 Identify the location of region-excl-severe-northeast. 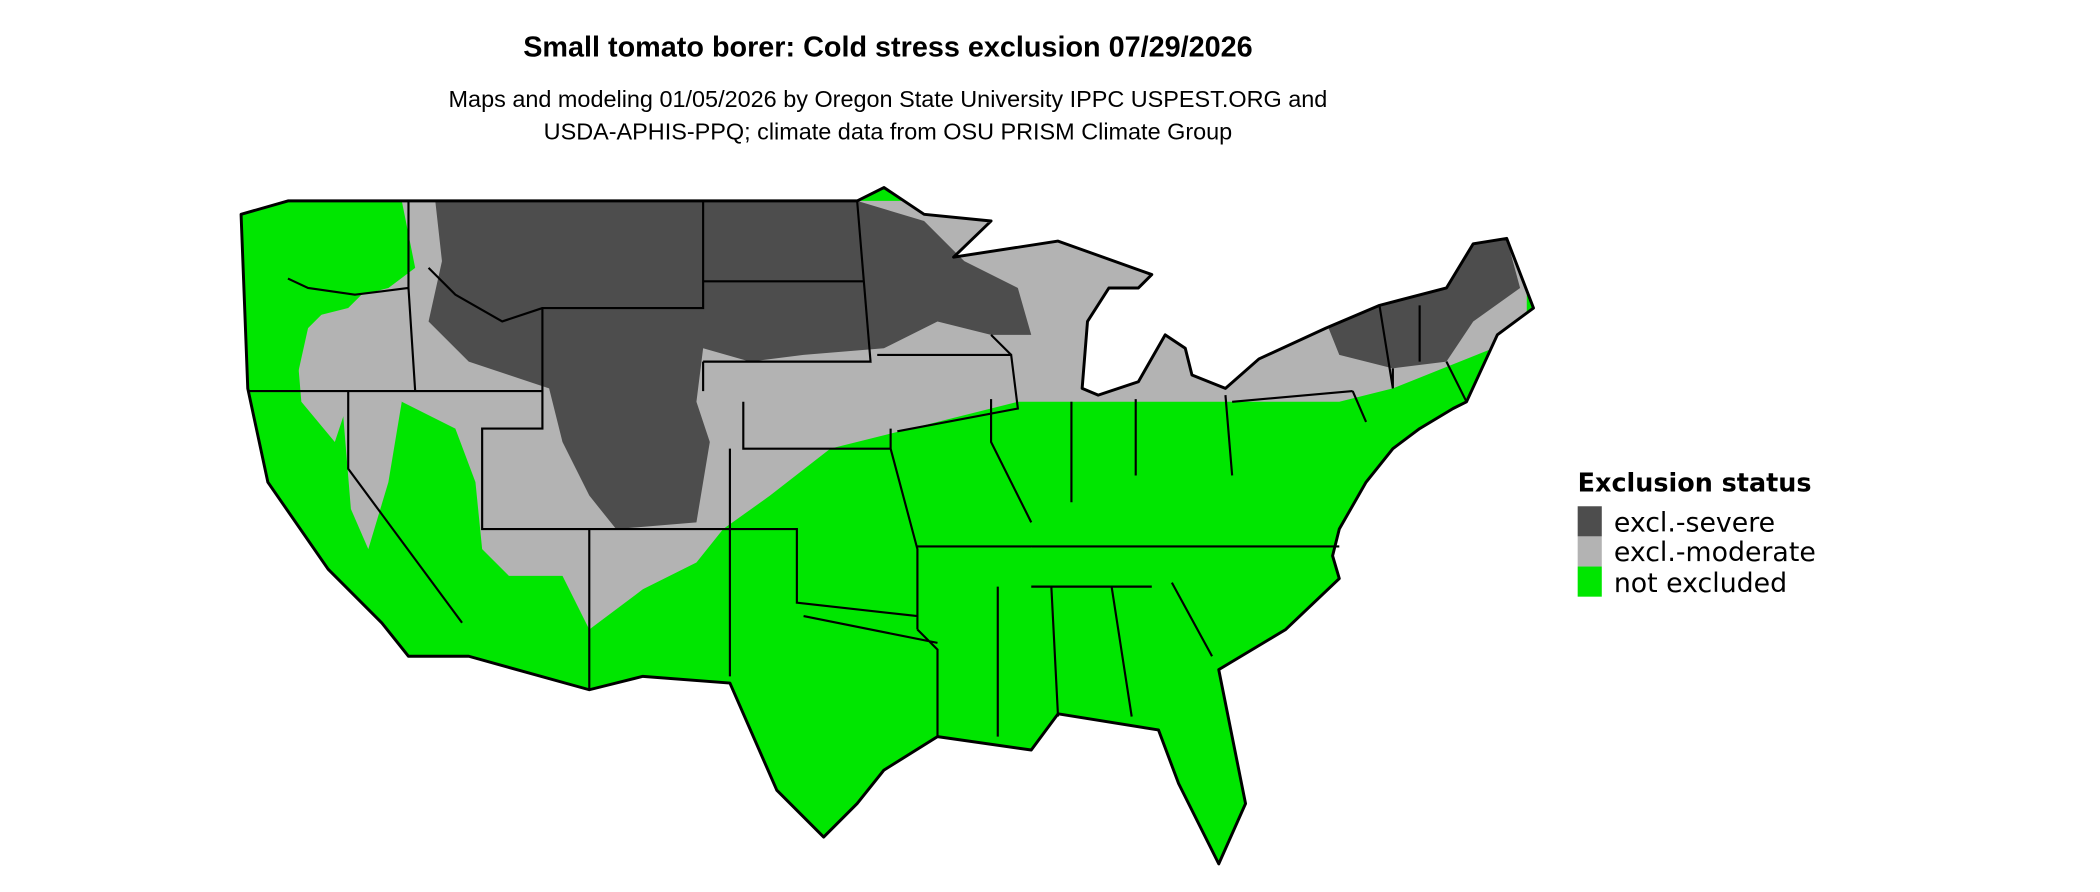
(1423, 303).